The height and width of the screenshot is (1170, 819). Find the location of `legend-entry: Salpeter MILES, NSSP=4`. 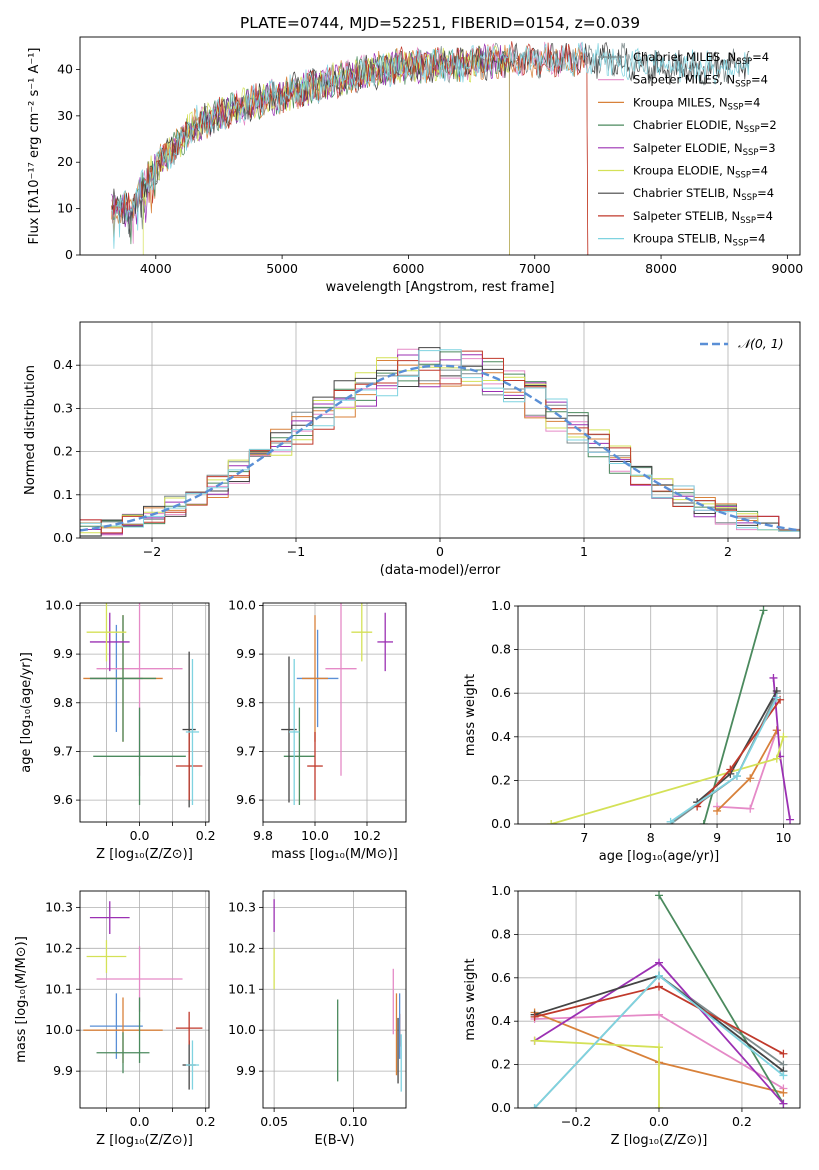

legend-entry: Salpeter MILES, NSSP=4 is located at coordinates (700, 81).